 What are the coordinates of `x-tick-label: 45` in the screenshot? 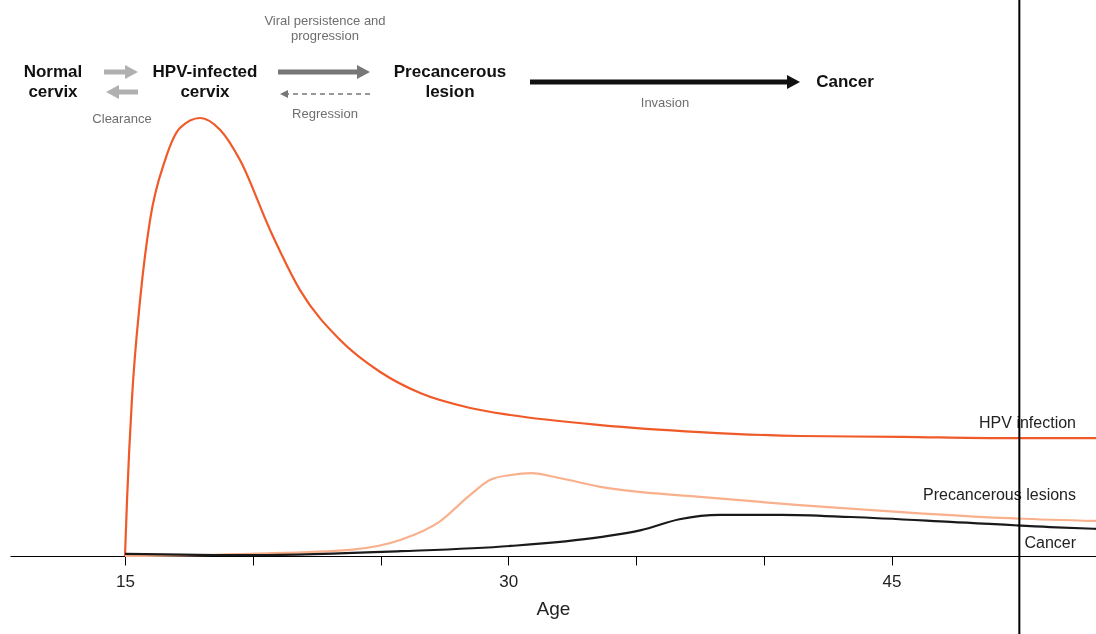 It's located at (892, 581).